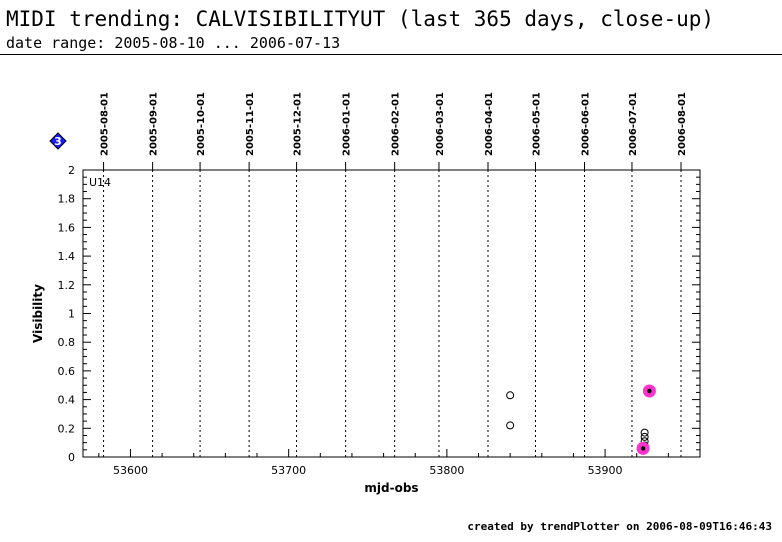 This screenshot has width=782, height=542. What do you see at coordinates (67, 285) in the screenshot?
I see `y-tick-label: 1.2` at bounding box center [67, 285].